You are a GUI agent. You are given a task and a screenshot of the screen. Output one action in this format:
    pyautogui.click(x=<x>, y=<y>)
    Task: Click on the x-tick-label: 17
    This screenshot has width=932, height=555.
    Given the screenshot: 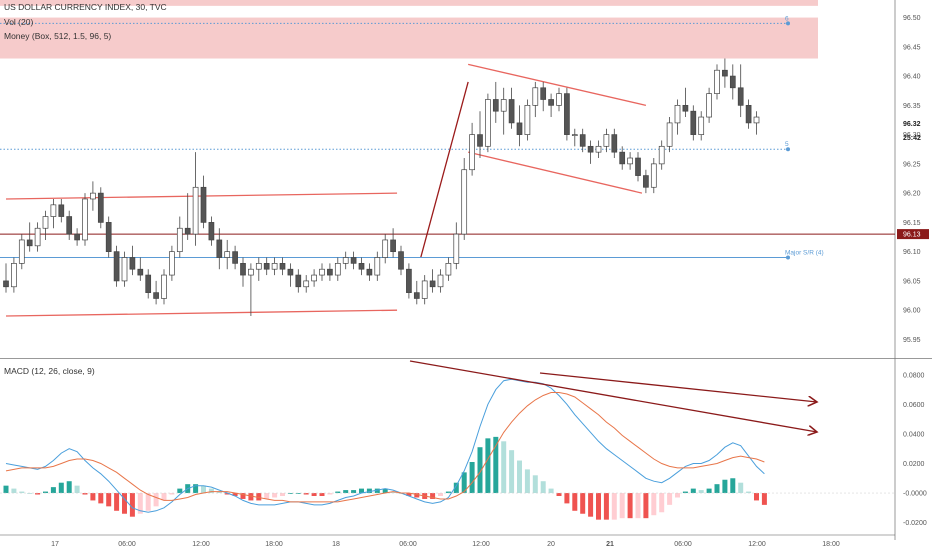 What is the action you would take?
    pyautogui.click(x=55, y=544)
    